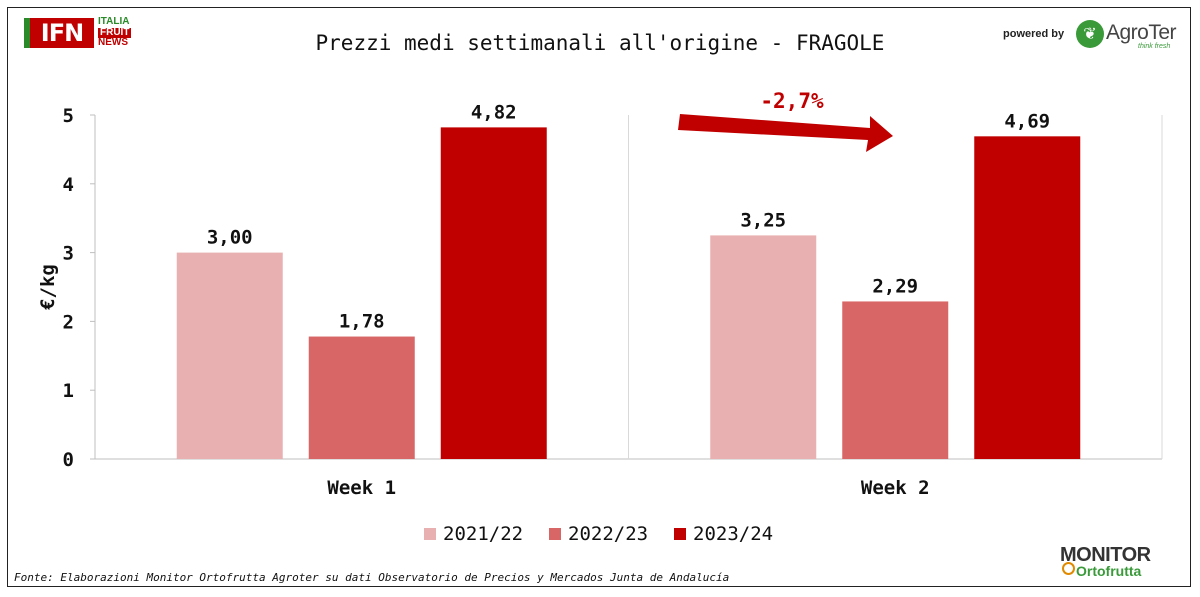  I want to click on ifn-word-italia: ITALIA, so click(114, 21).